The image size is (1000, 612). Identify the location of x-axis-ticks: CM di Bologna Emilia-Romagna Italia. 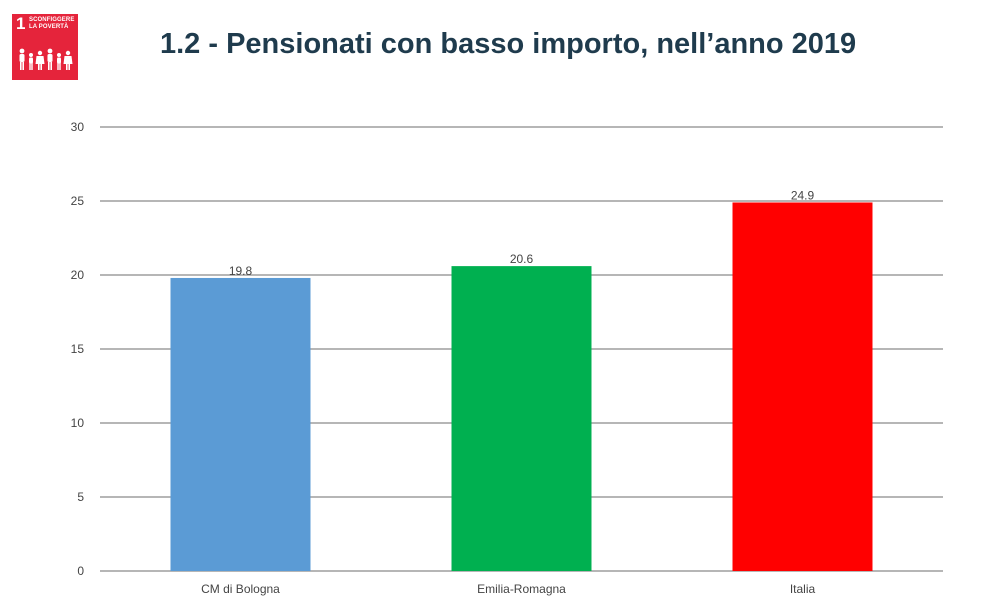
(508, 589).